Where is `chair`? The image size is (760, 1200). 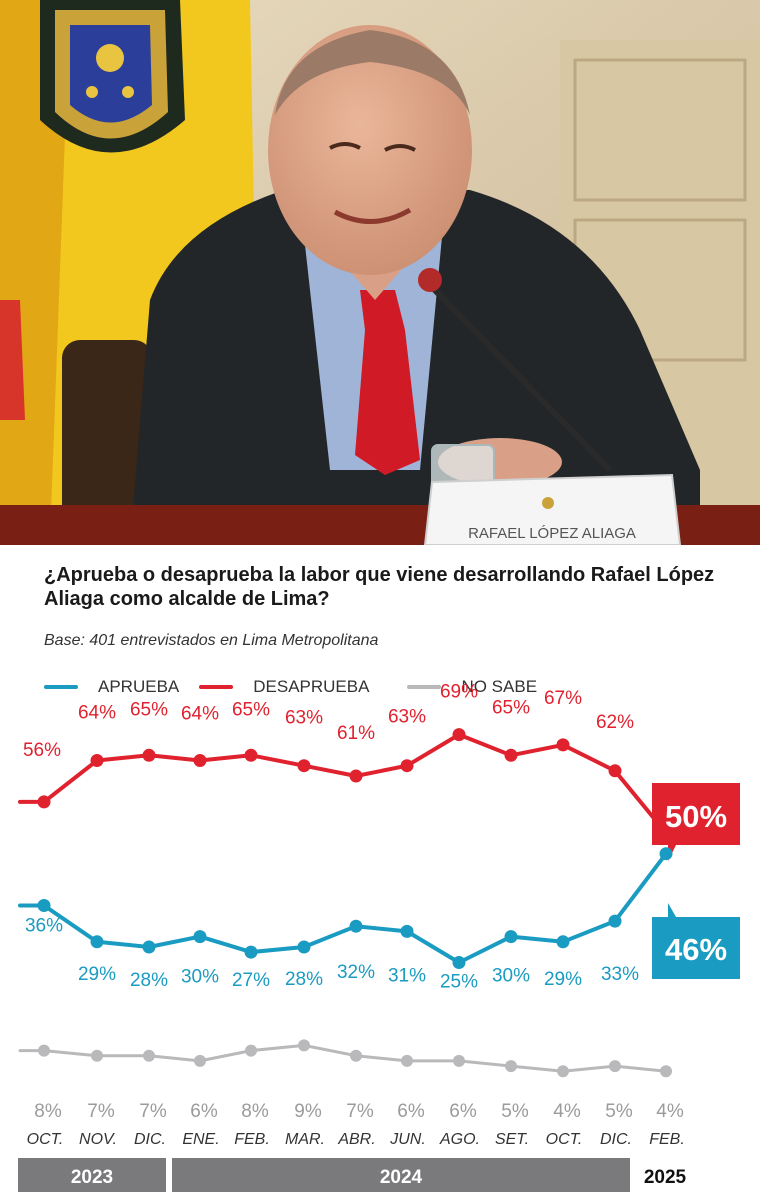
chair is located at coordinates (107, 440).